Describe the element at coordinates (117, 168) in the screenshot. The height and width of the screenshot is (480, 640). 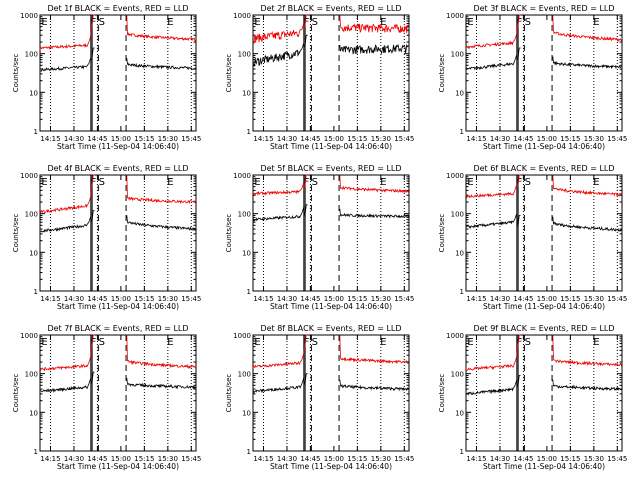
I see `panel-title: Det 4f BLACK = Events, RED = LLD` at that location.